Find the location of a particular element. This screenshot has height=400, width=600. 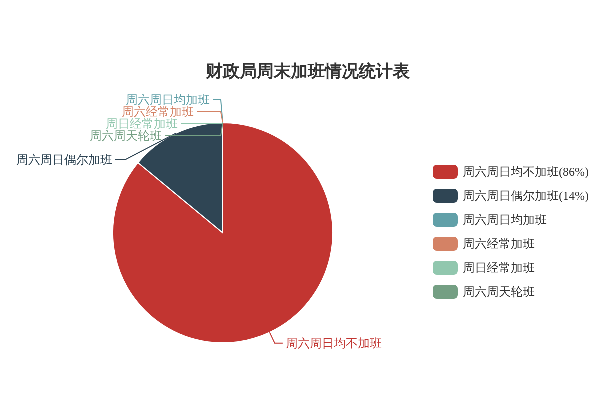

data-label: 周六周日均不加班 is located at coordinates (334, 343).